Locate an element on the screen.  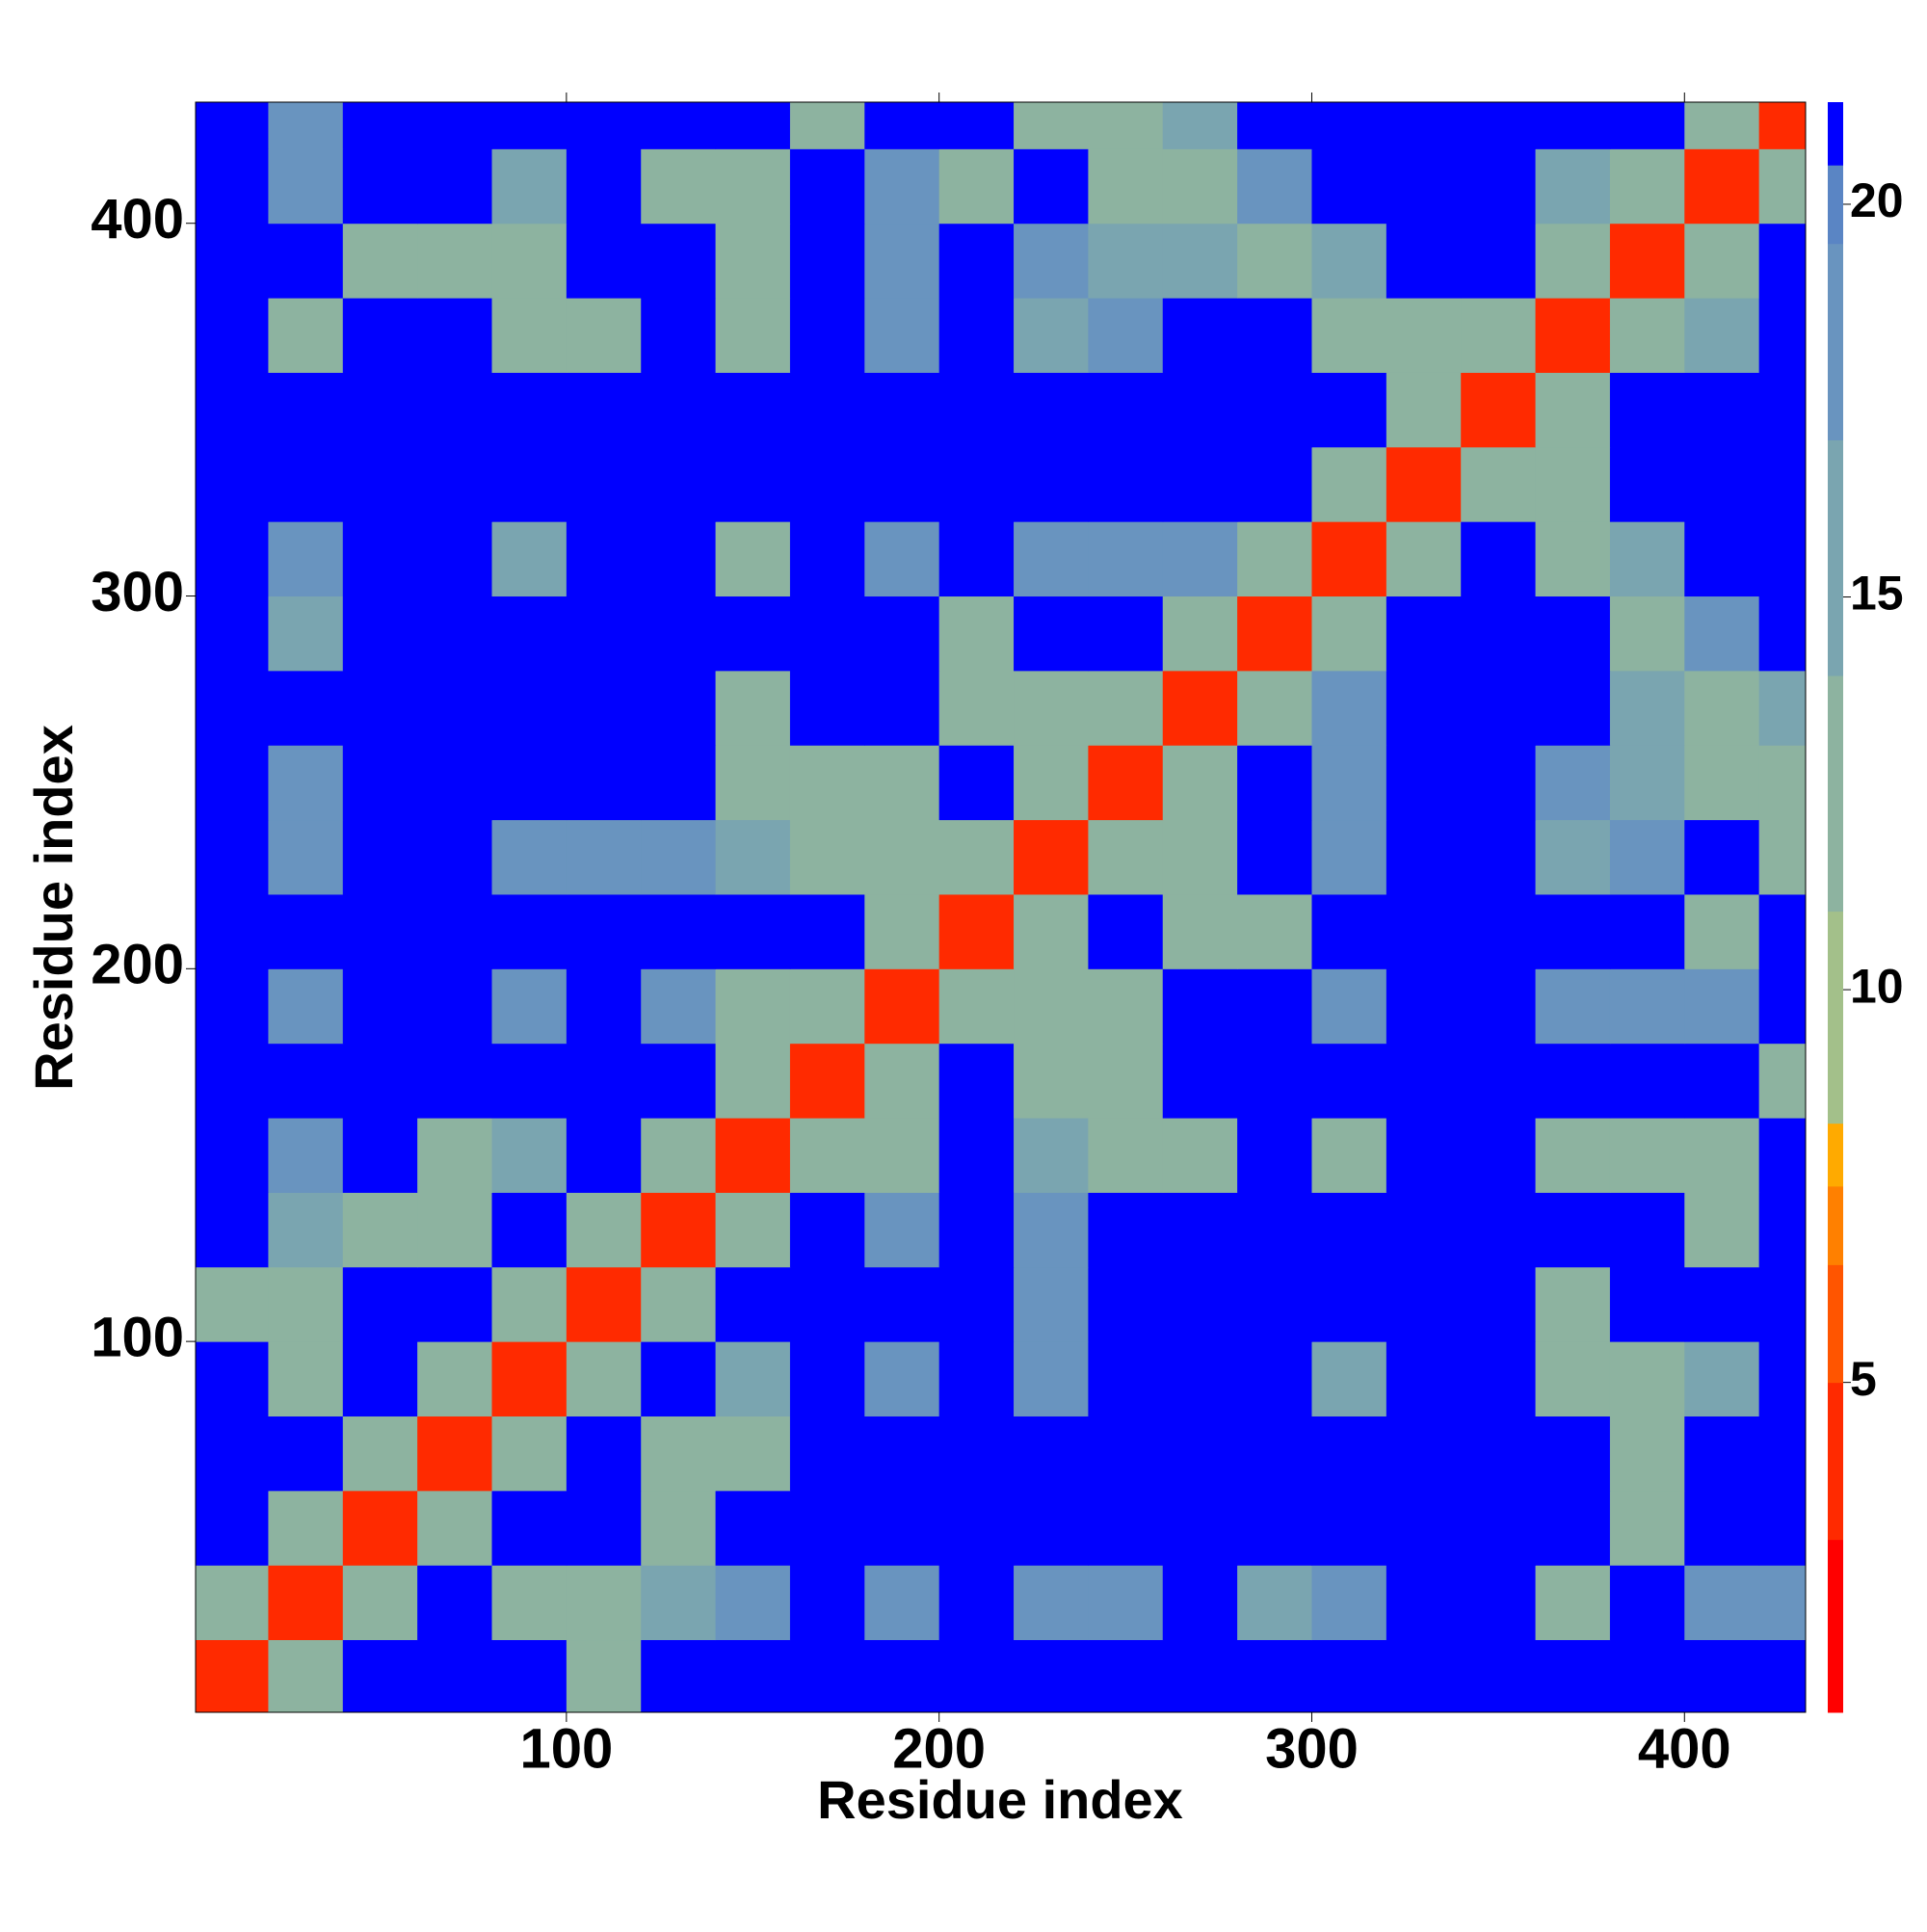
y-tick-label: 100 is located at coordinates (137, 1337).